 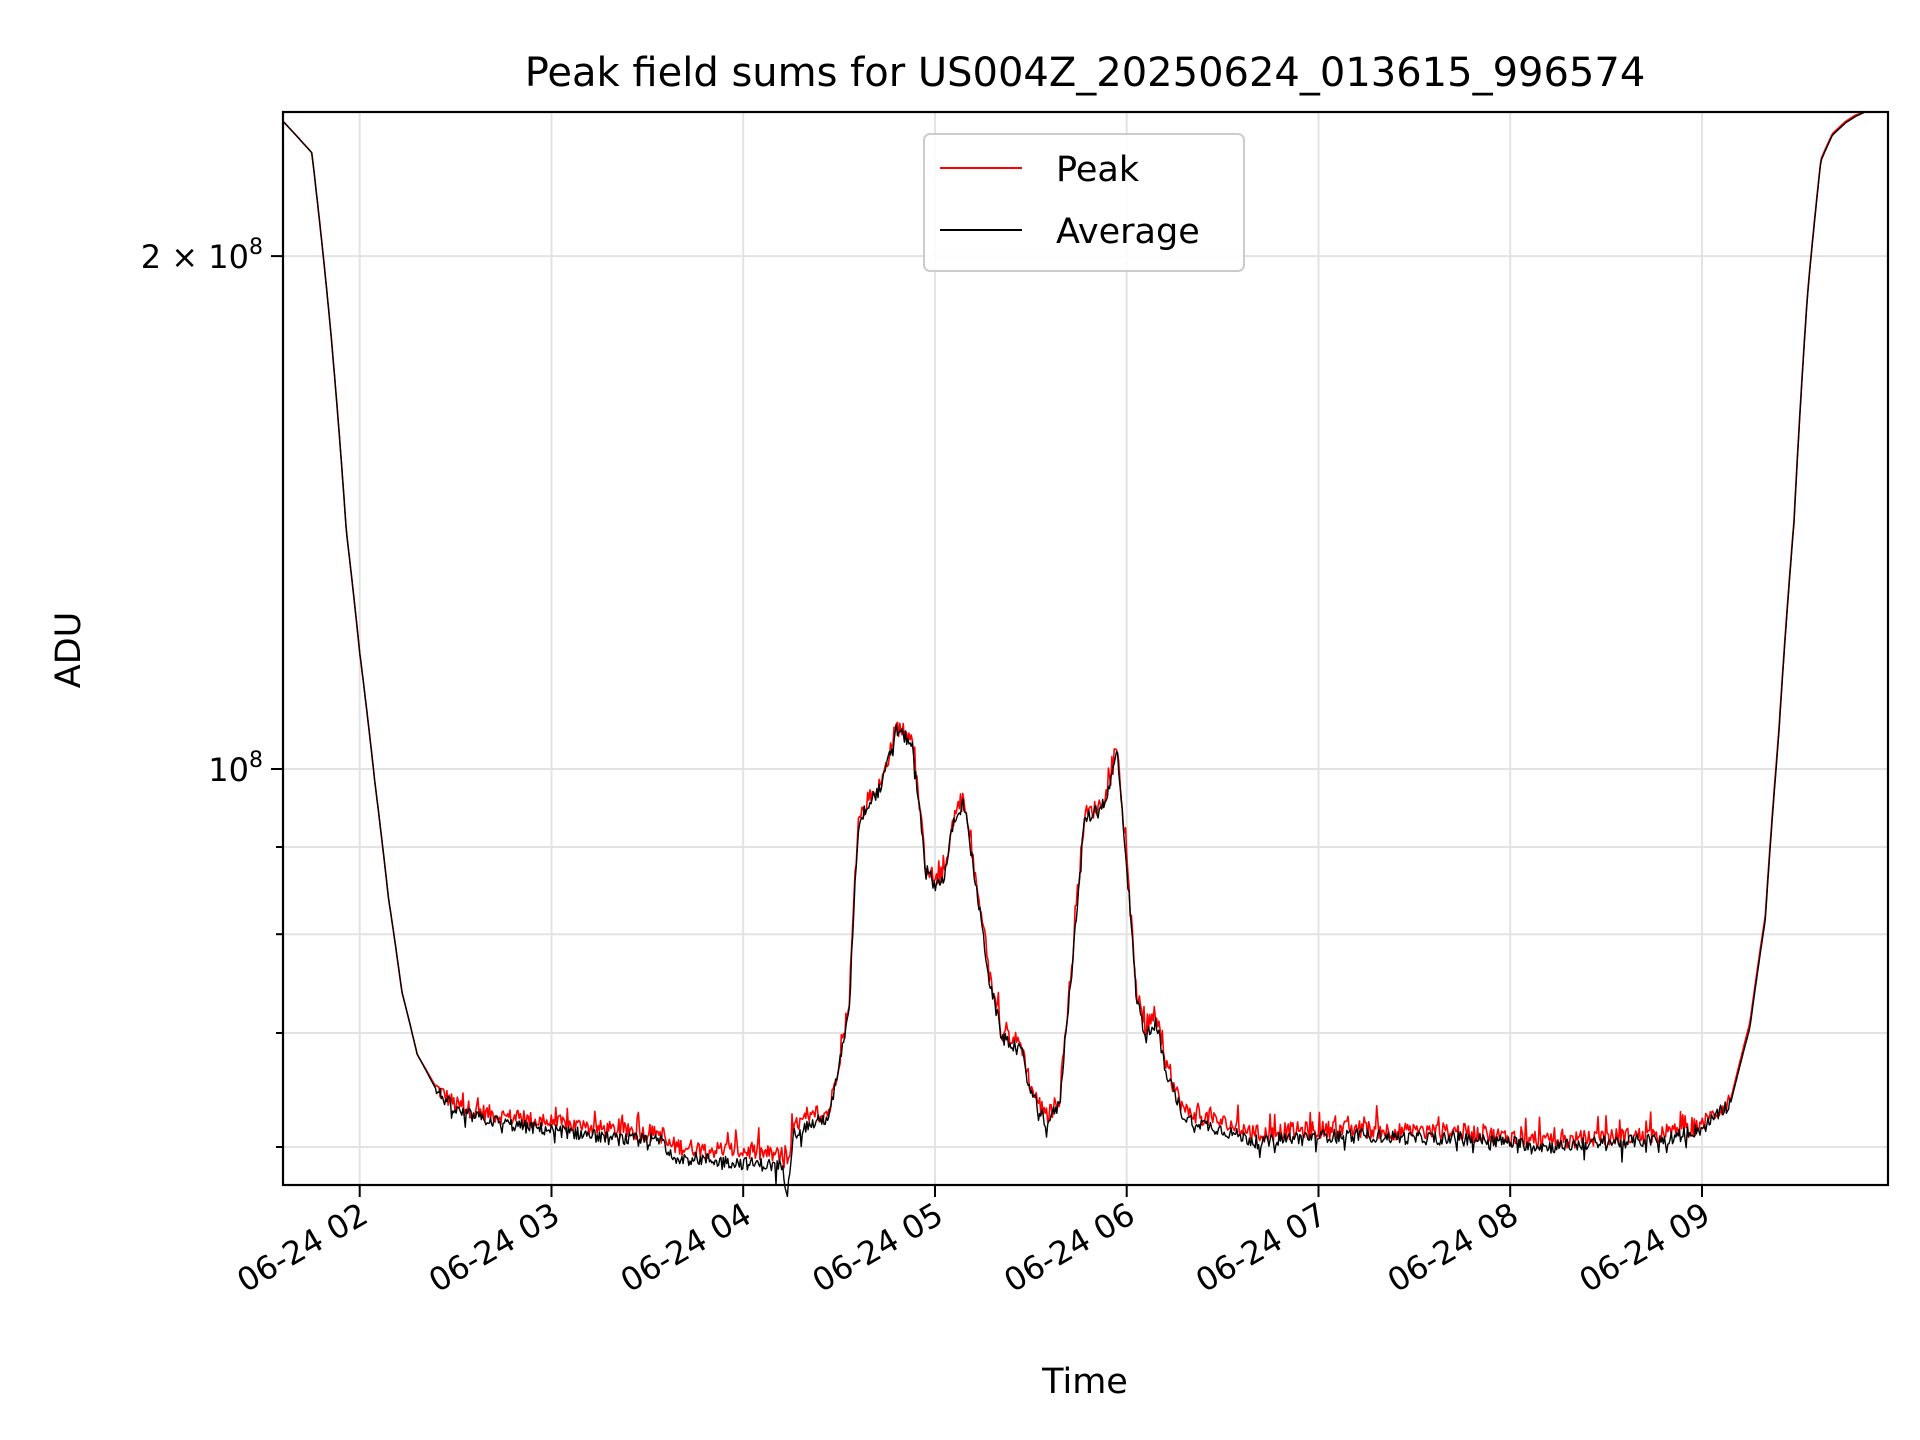 What do you see at coordinates (1098, 170) in the screenshot?
I see `legend-label-peak: Peak` at bounding box center [1098, 170].